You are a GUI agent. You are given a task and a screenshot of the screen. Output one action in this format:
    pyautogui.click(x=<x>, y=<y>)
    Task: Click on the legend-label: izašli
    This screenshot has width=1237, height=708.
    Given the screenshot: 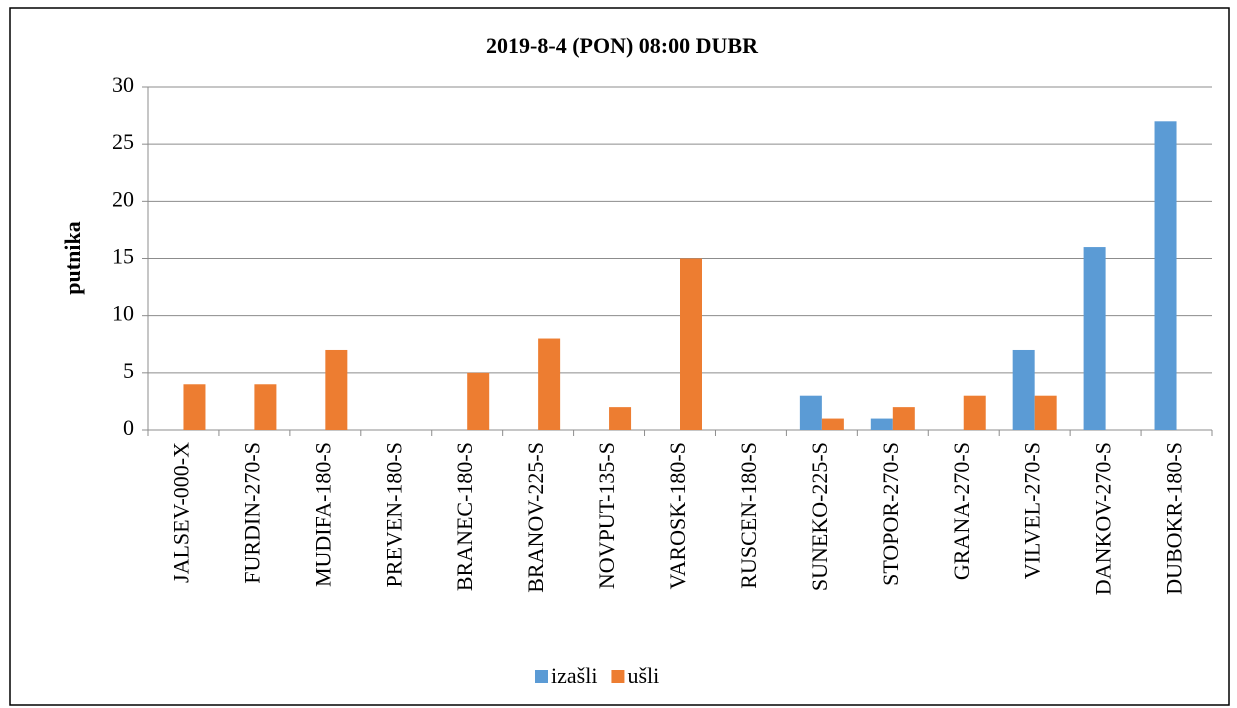 What is the action you would take?
    pyautogui.click(x=574, y=675)
    